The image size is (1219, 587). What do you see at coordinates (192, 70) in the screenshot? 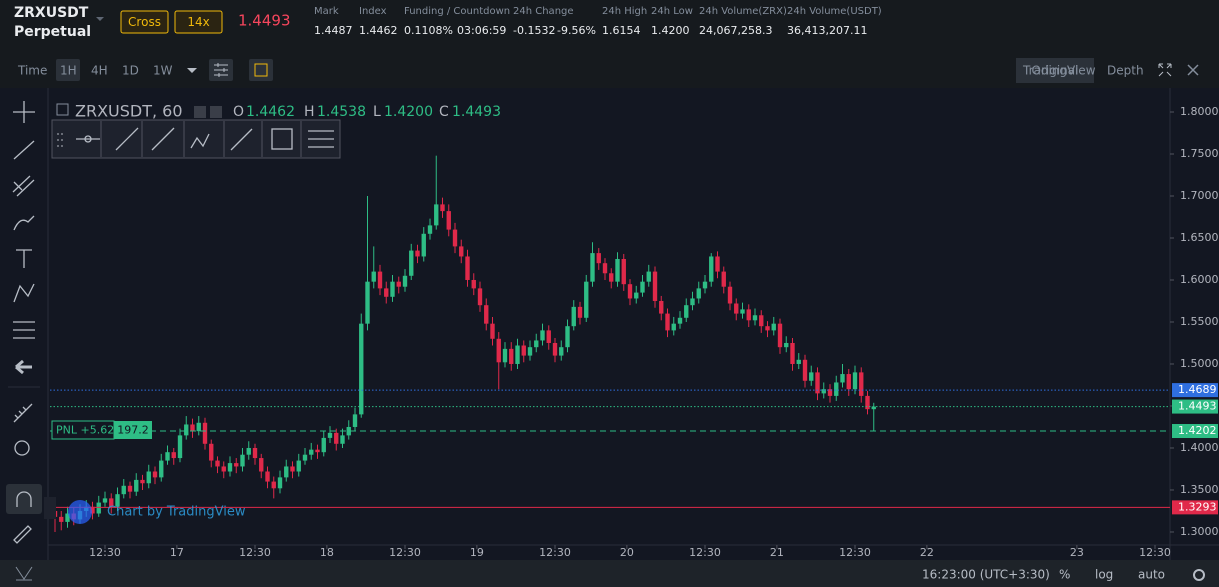
I see `more-intervals` at bounding box center [192, 70].